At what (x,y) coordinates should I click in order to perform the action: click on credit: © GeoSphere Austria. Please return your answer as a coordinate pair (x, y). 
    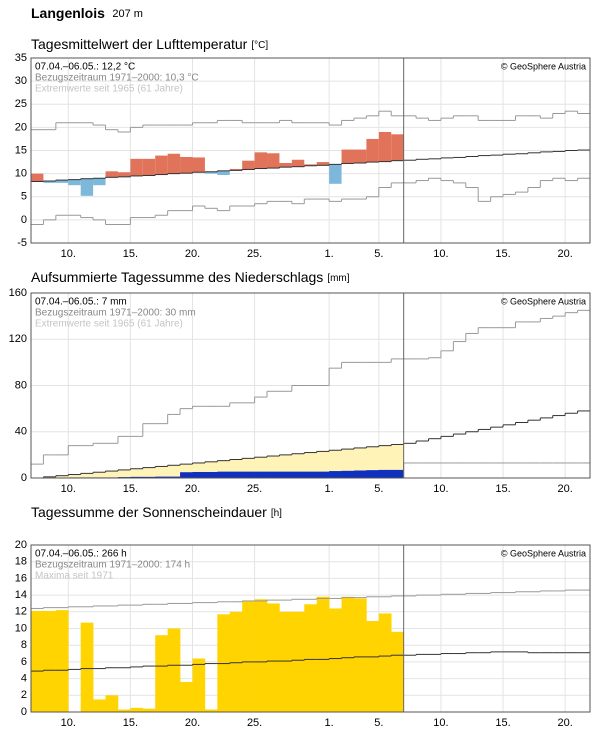
    Looking at the image, I should click on (543, 553).